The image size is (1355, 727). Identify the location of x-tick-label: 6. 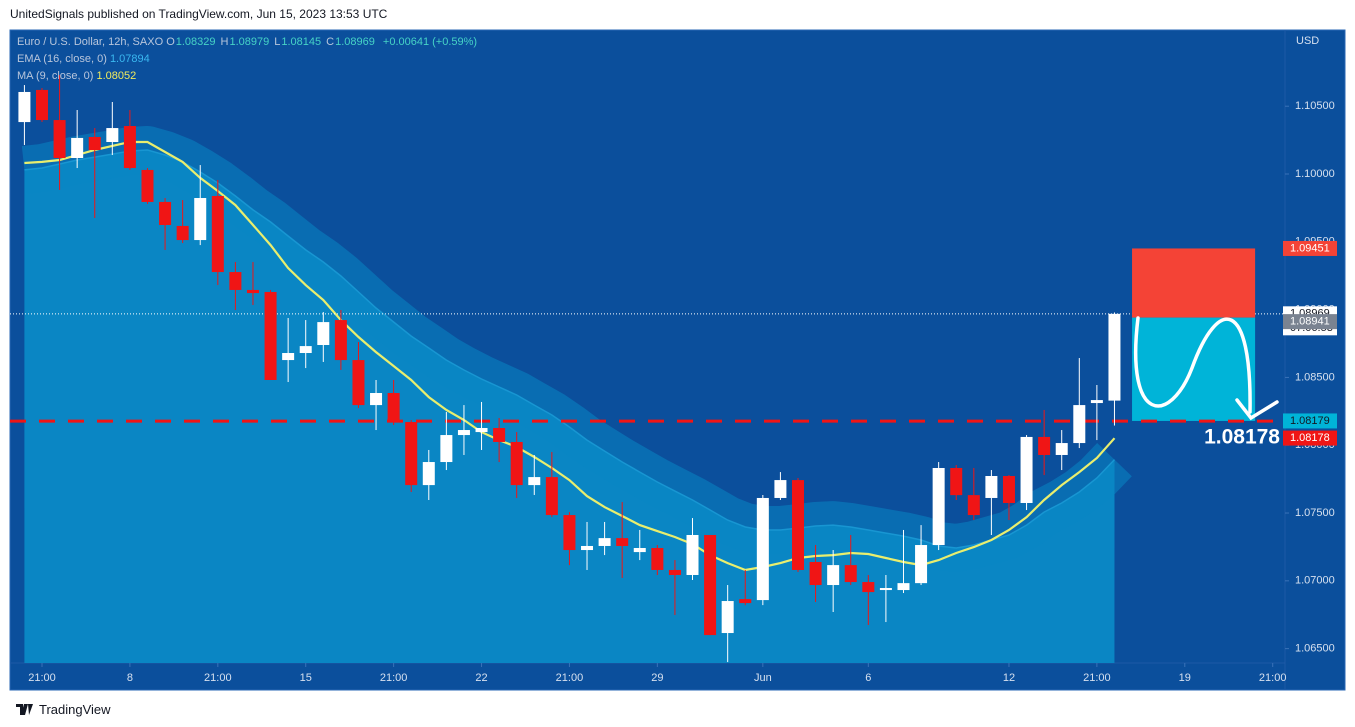
(868, 678).